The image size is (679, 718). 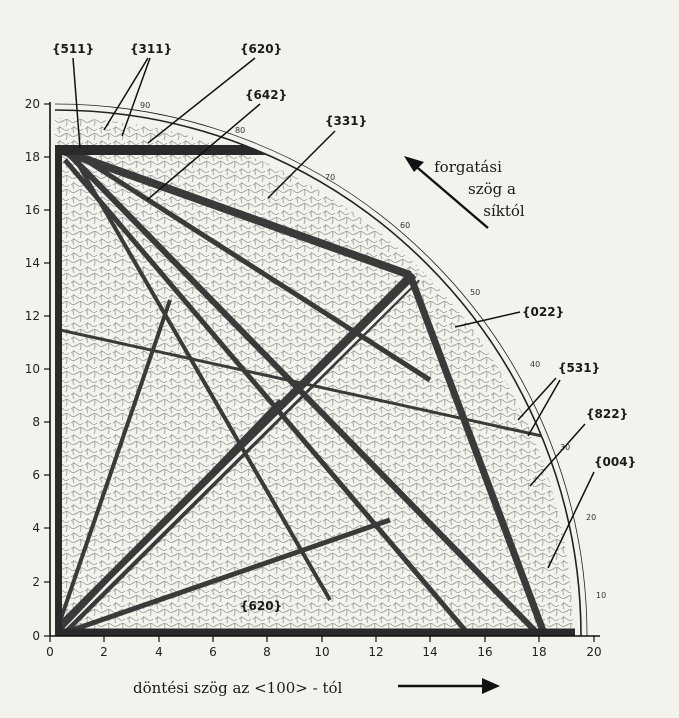 I want to click on arc-scale-label: 50, so click(x=475, y=292).